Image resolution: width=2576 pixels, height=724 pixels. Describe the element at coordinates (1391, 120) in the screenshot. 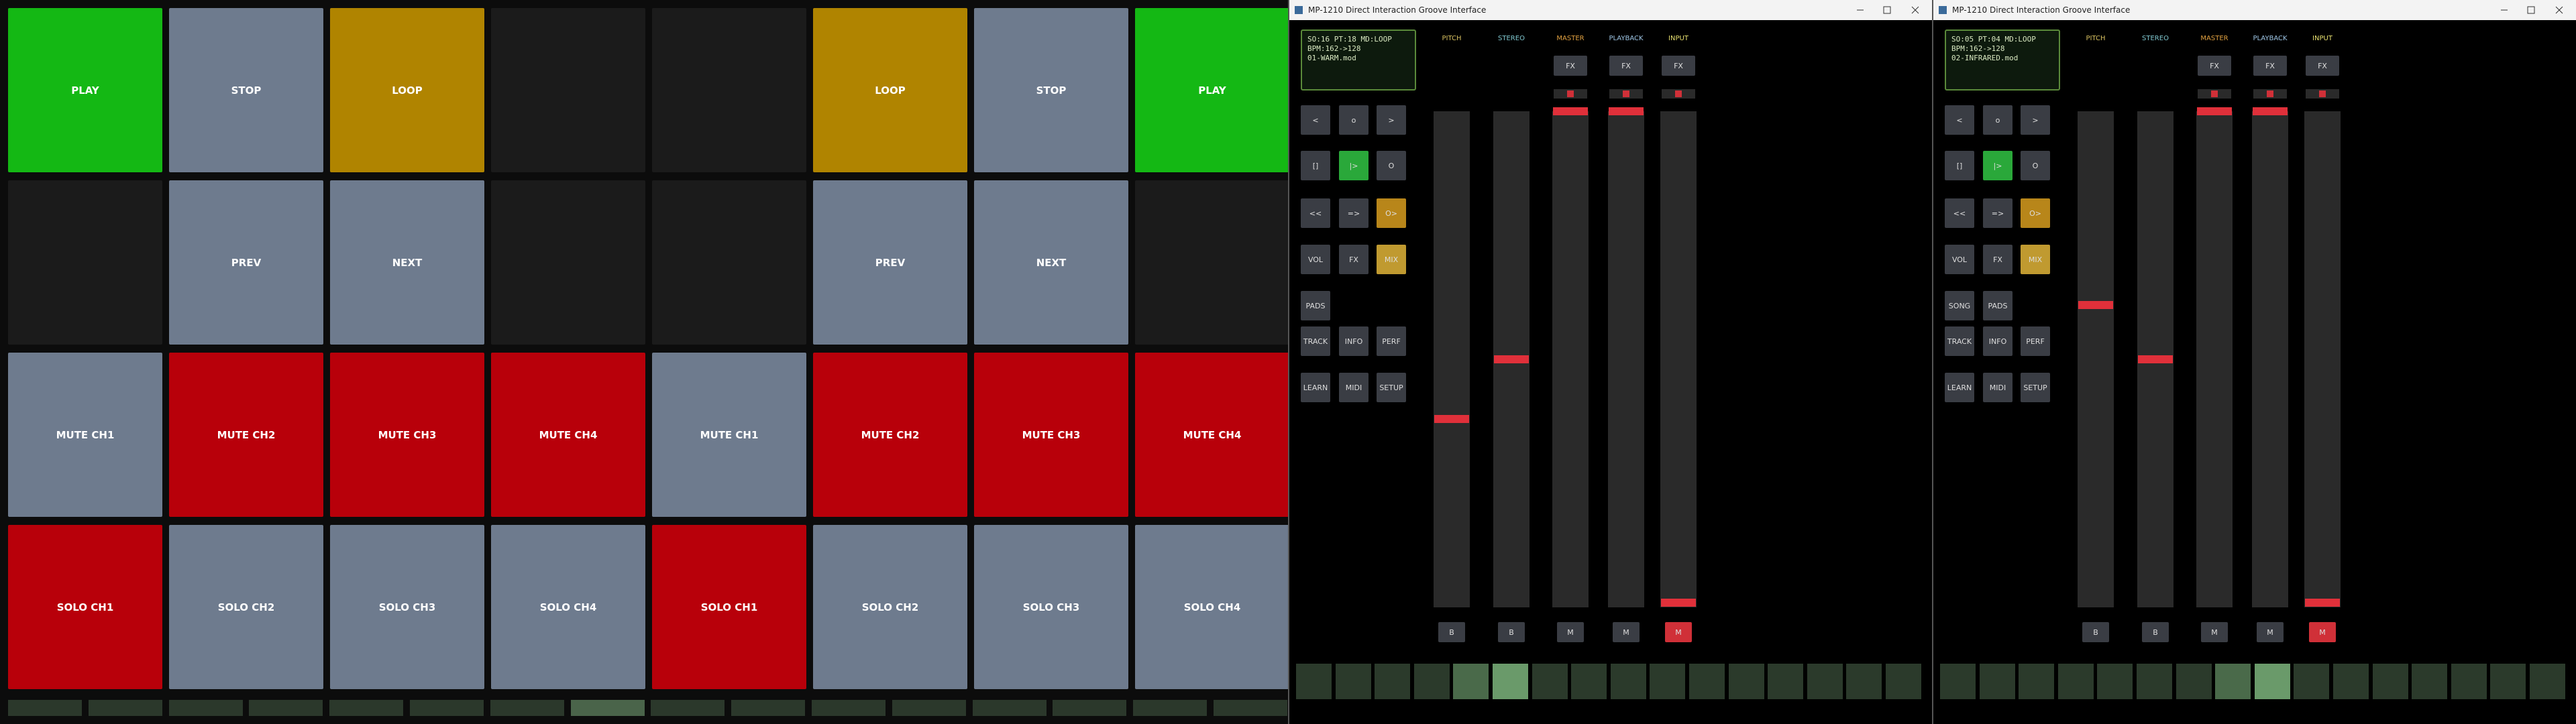

I see `button: >` at that location.